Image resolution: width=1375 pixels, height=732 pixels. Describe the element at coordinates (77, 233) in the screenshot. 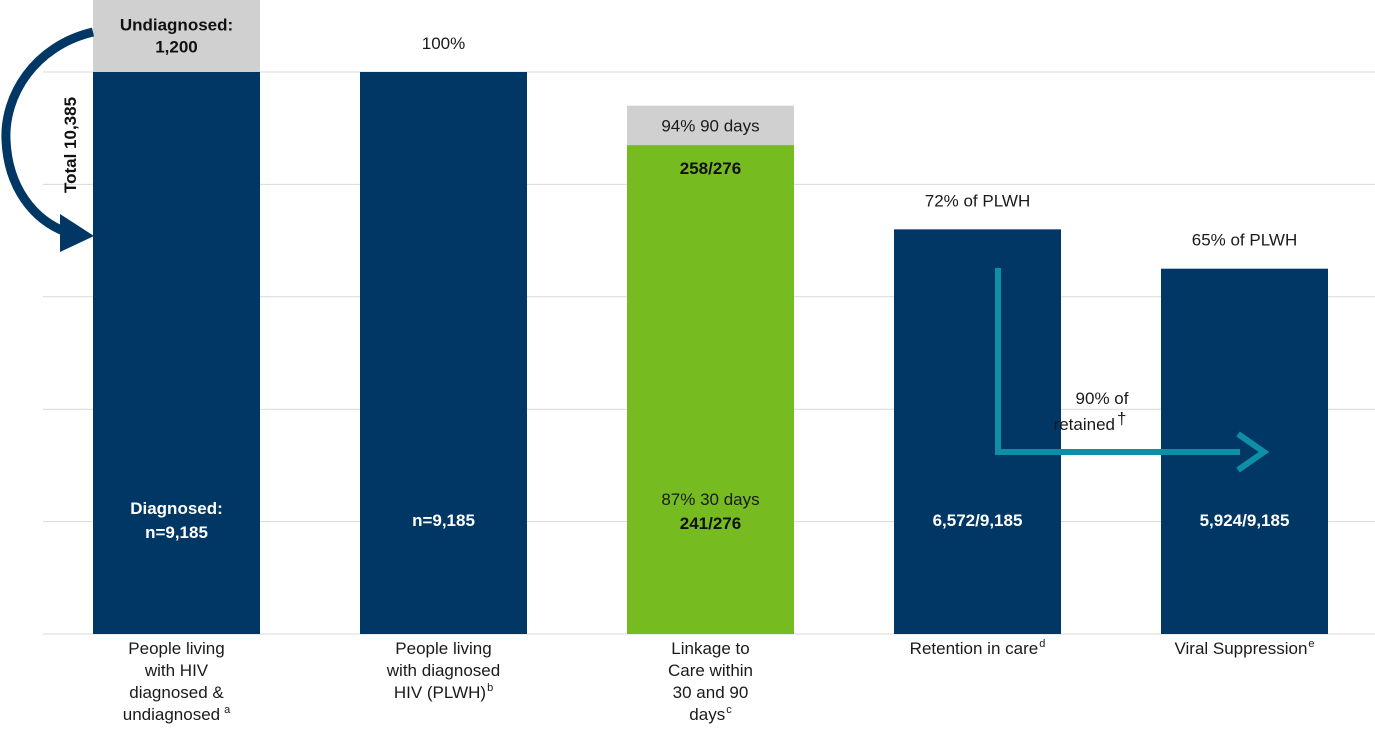

I see `curved-arrow-head` at that location.